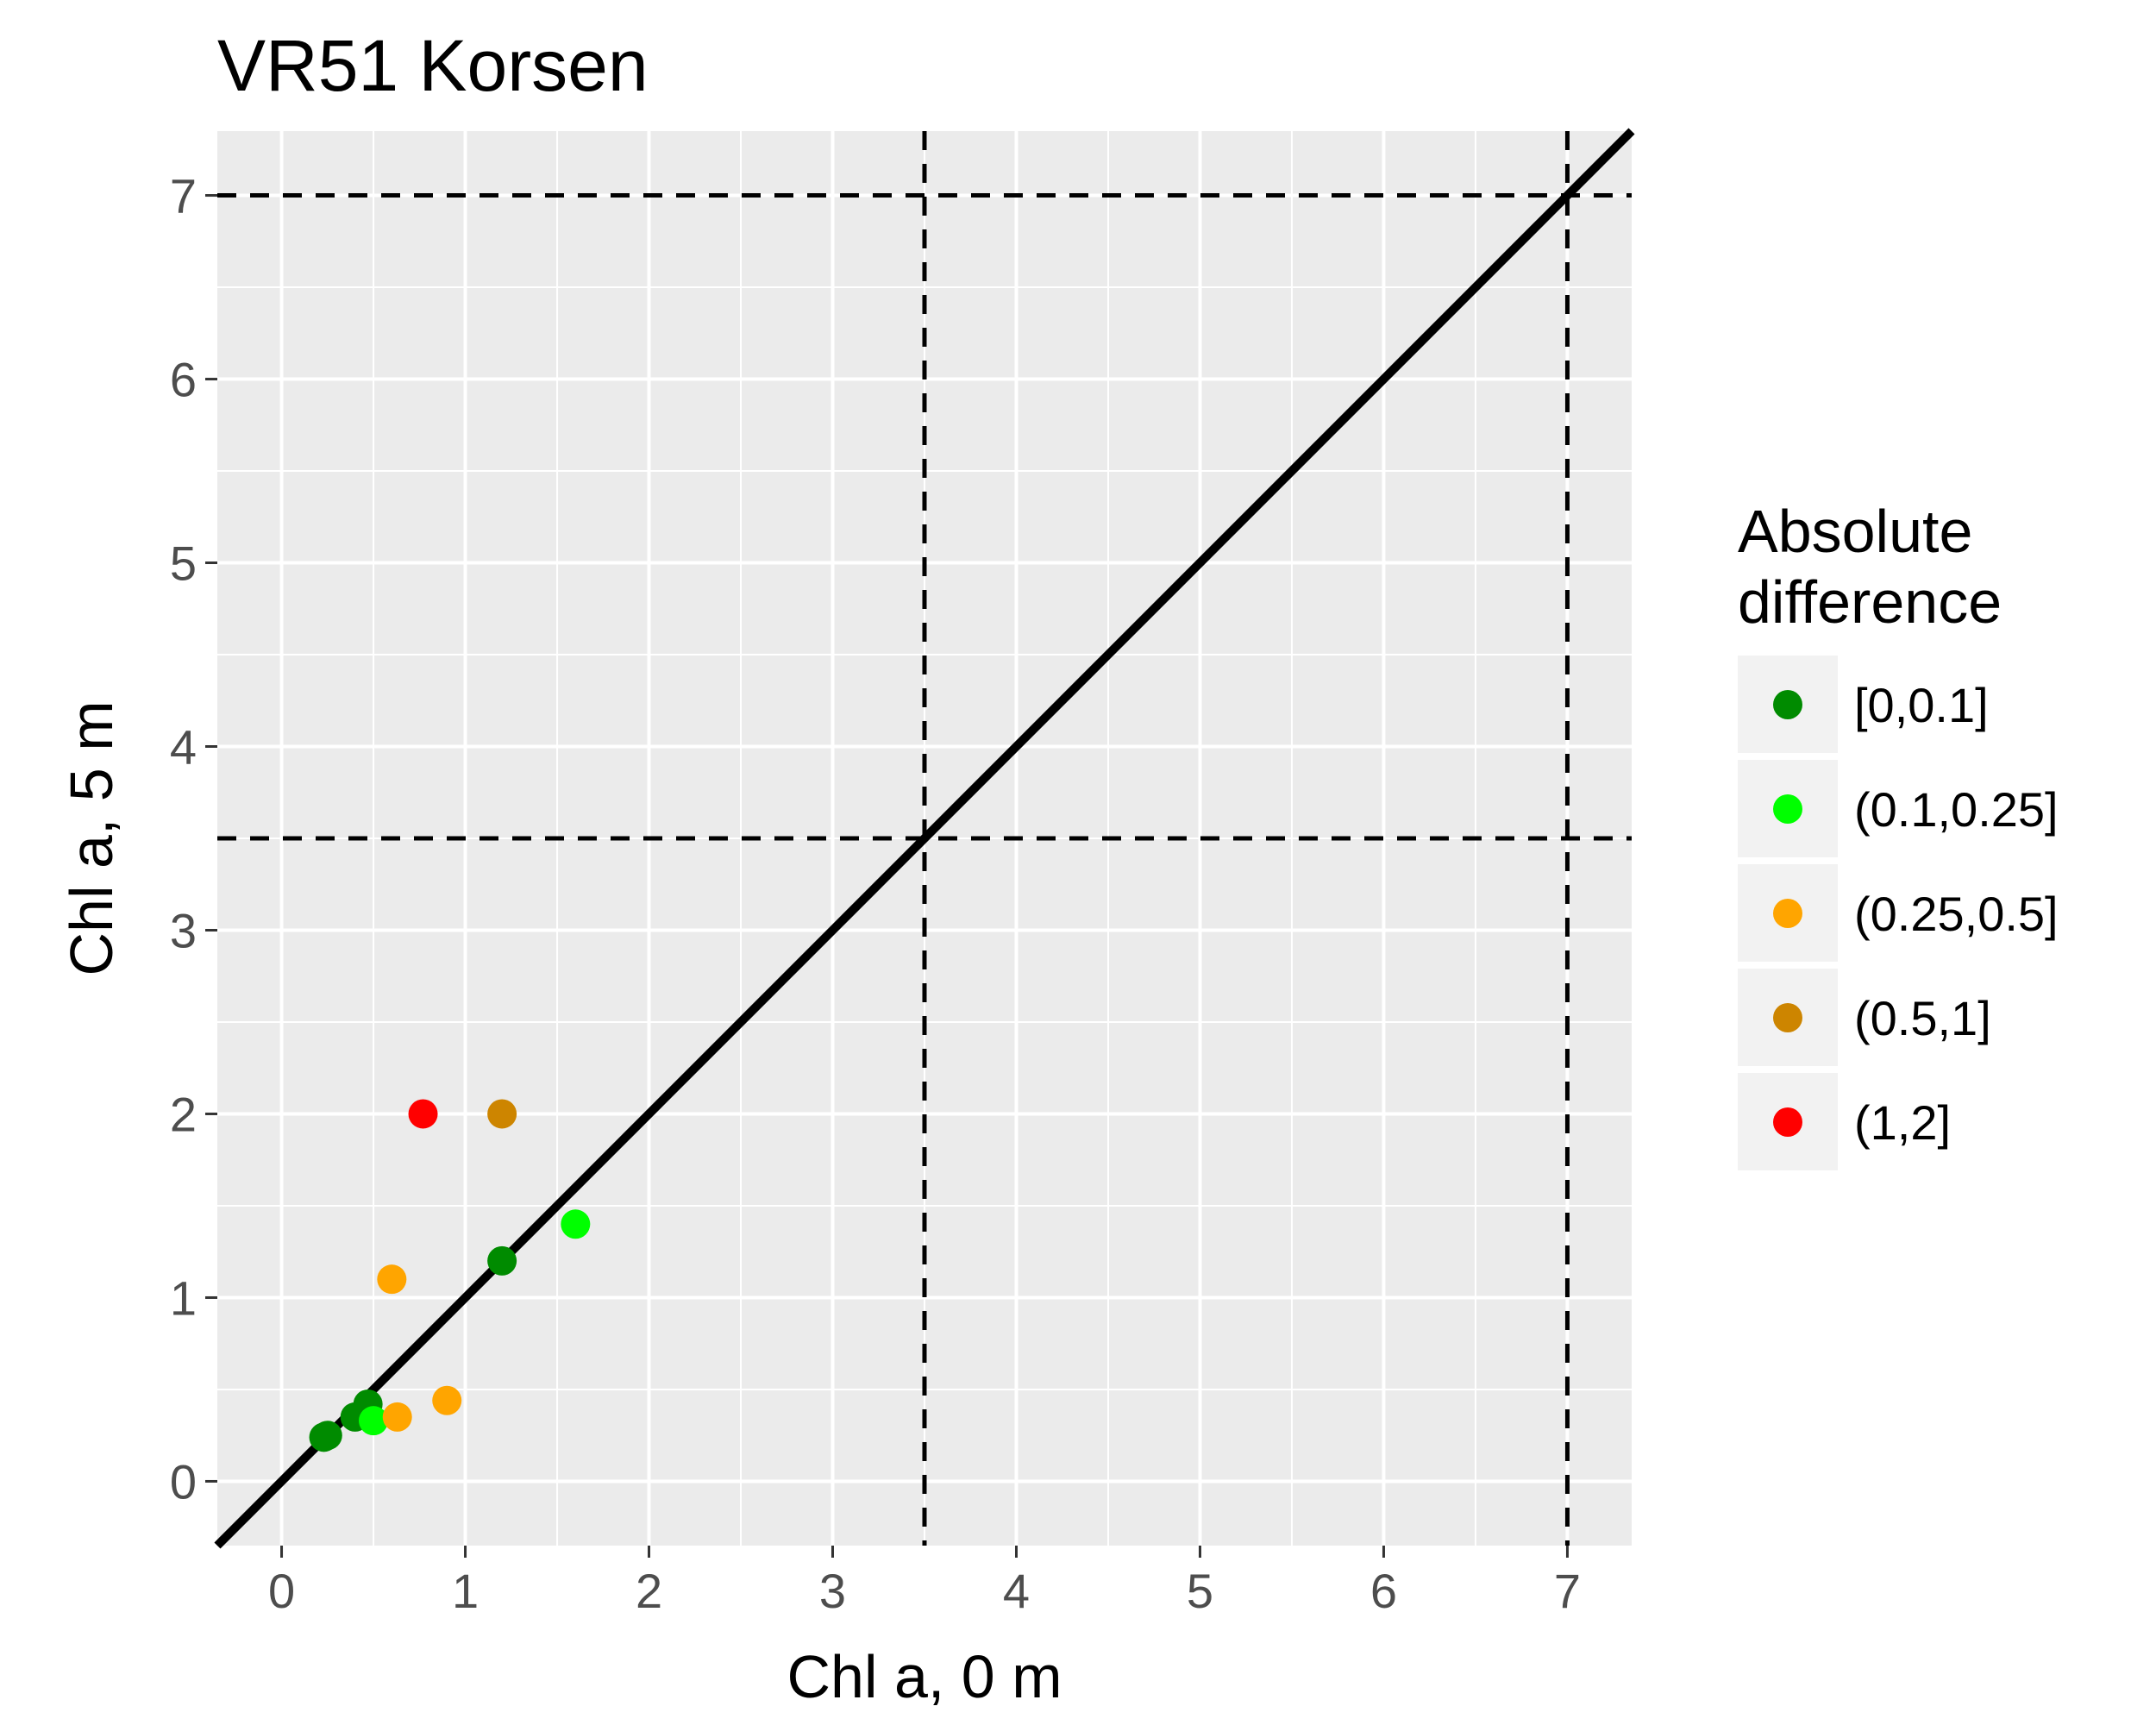 The width and height of the screenshot is (2156, 1725). I want to click on y-axis-title: Chl a, 5 m, so click(91, 838).